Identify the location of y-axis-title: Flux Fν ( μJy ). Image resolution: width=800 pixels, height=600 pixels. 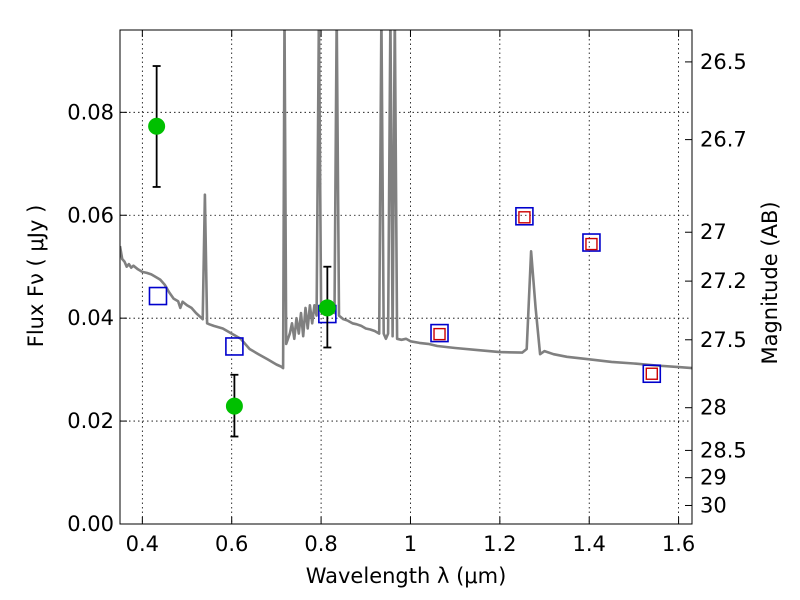
(36, 276).